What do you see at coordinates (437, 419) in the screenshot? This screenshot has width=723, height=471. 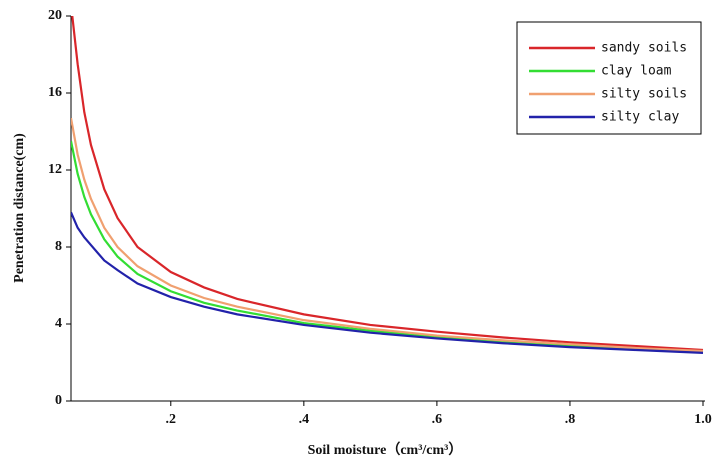 I see `x-tick-label: .6` at bounding box center [437, 419].